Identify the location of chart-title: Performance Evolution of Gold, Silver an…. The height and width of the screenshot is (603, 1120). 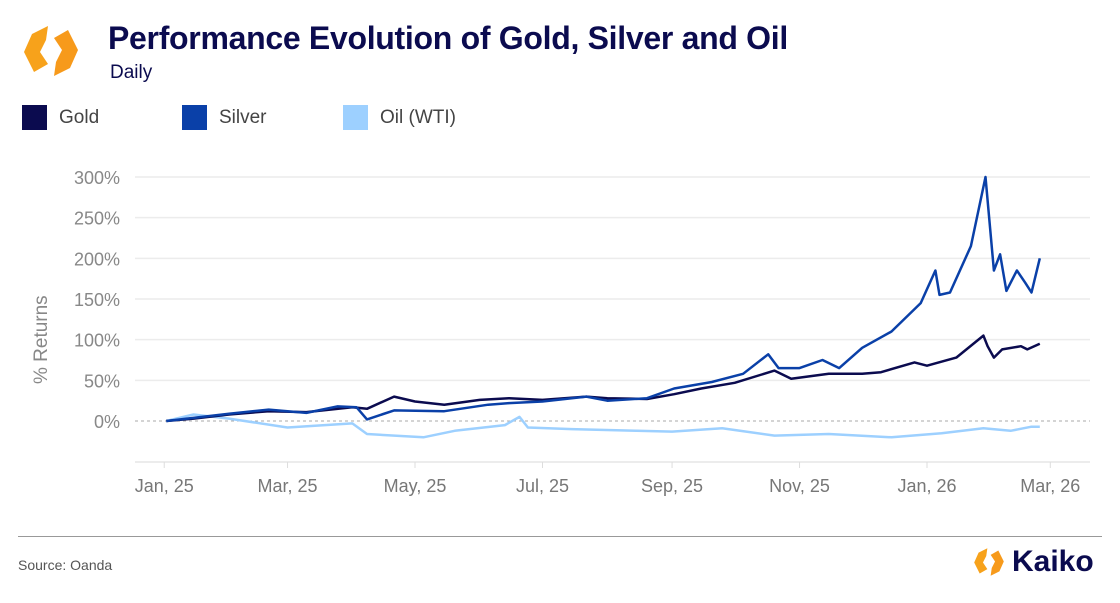
(448, 38).